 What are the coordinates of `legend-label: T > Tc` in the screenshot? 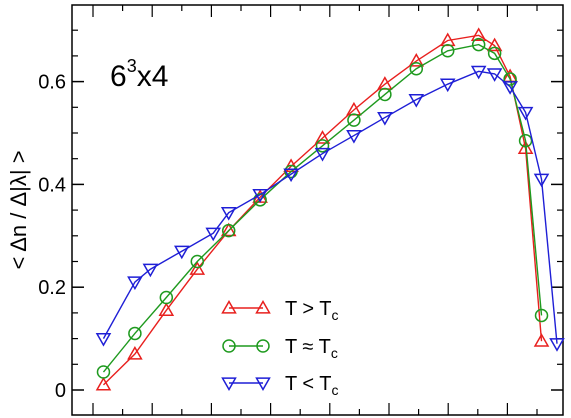 It's located at (312, 310).